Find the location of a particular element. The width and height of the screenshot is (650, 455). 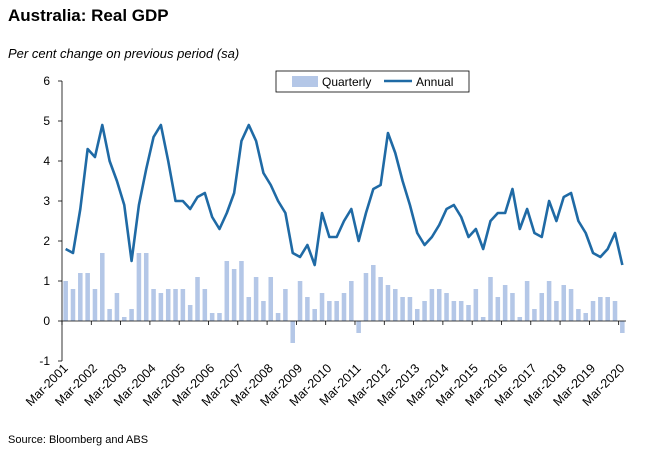

y-tick-label: 1 is located at coordinates (46, 281).